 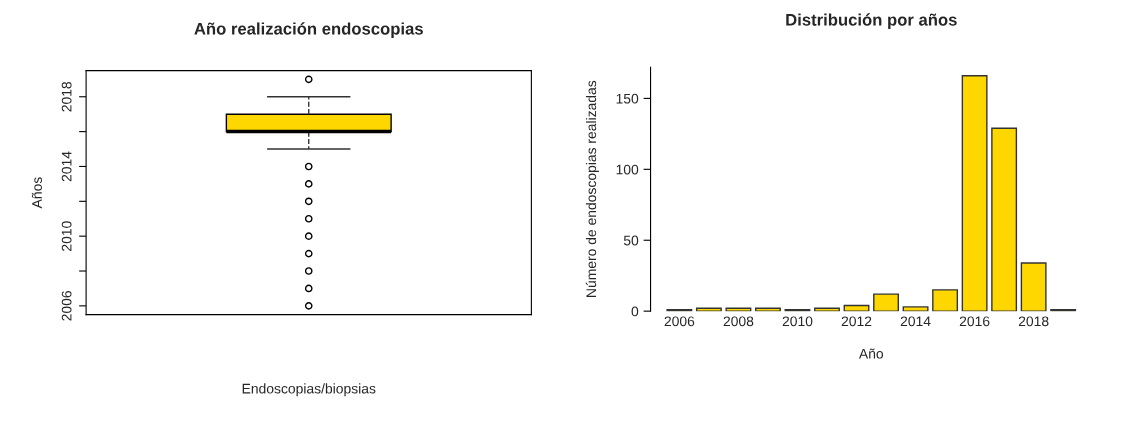 What do you see at coordinates (856, 321) in the screenshot?
I see `x-tick-label: 2012` at bounding box center [856, 321].